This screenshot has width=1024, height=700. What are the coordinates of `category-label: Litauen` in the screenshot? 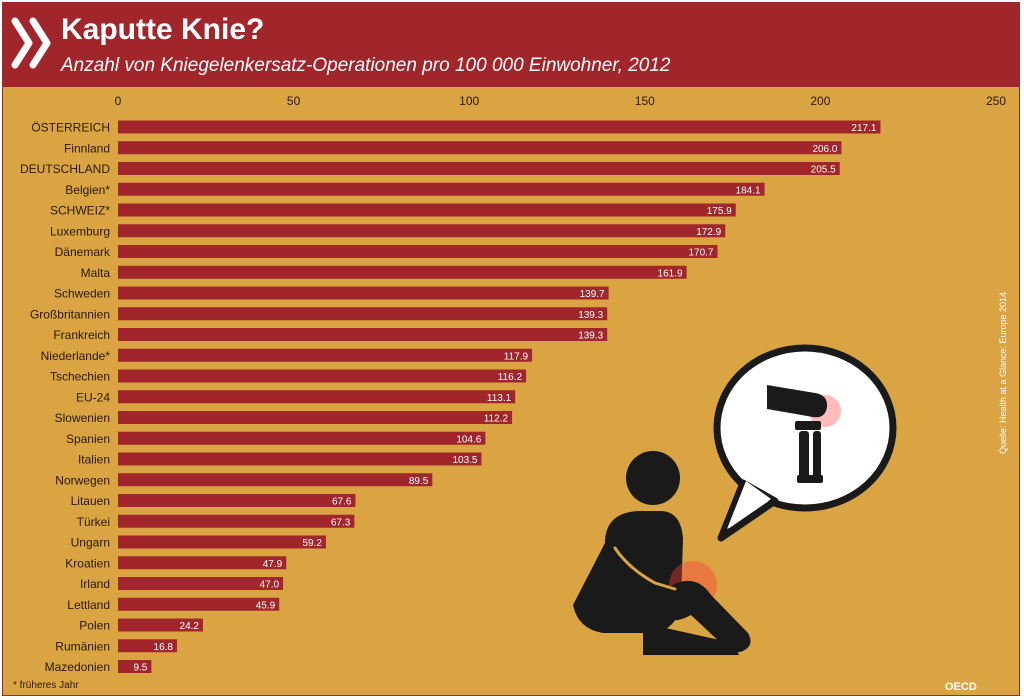 It's located at (90, 501).